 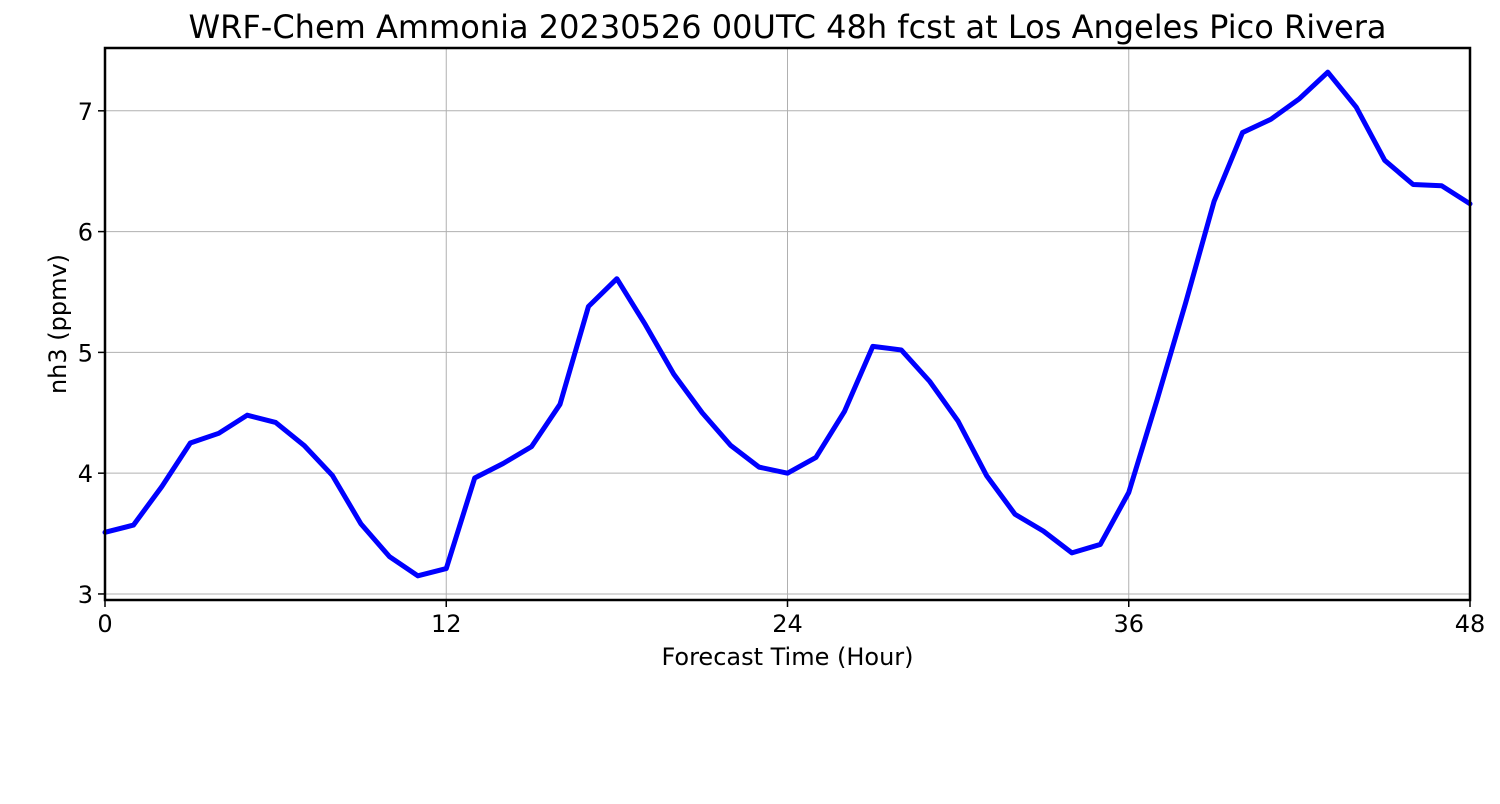 What do you see at coordinates (85, 353) in the screenshot?
I see `y-tick-label: 5` at bounding box center [85, 353].